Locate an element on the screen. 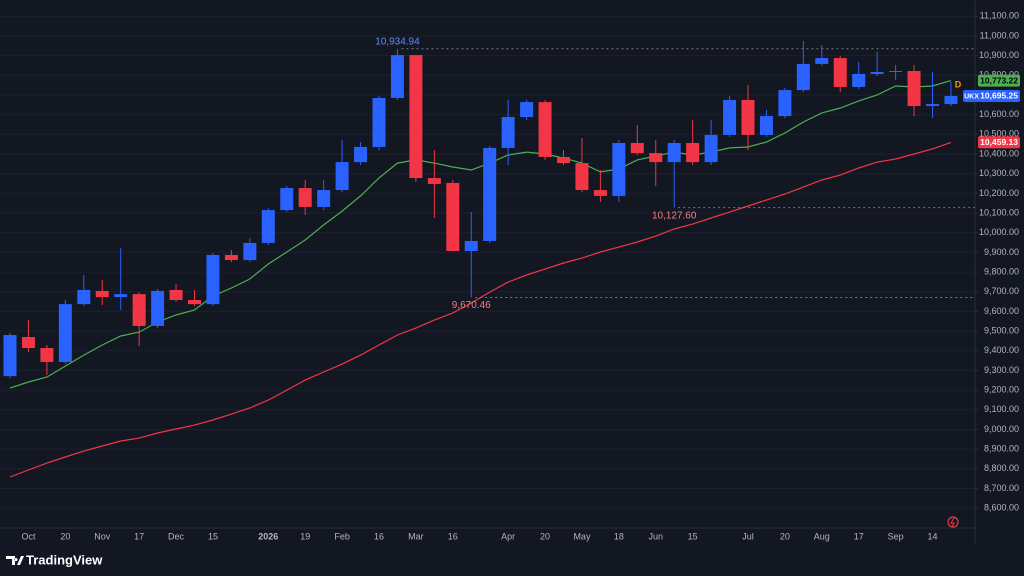 The width and height of the screenshot is (1024, 576). y-tick-label: 11,000.00 is located at coordinates (999, 35).